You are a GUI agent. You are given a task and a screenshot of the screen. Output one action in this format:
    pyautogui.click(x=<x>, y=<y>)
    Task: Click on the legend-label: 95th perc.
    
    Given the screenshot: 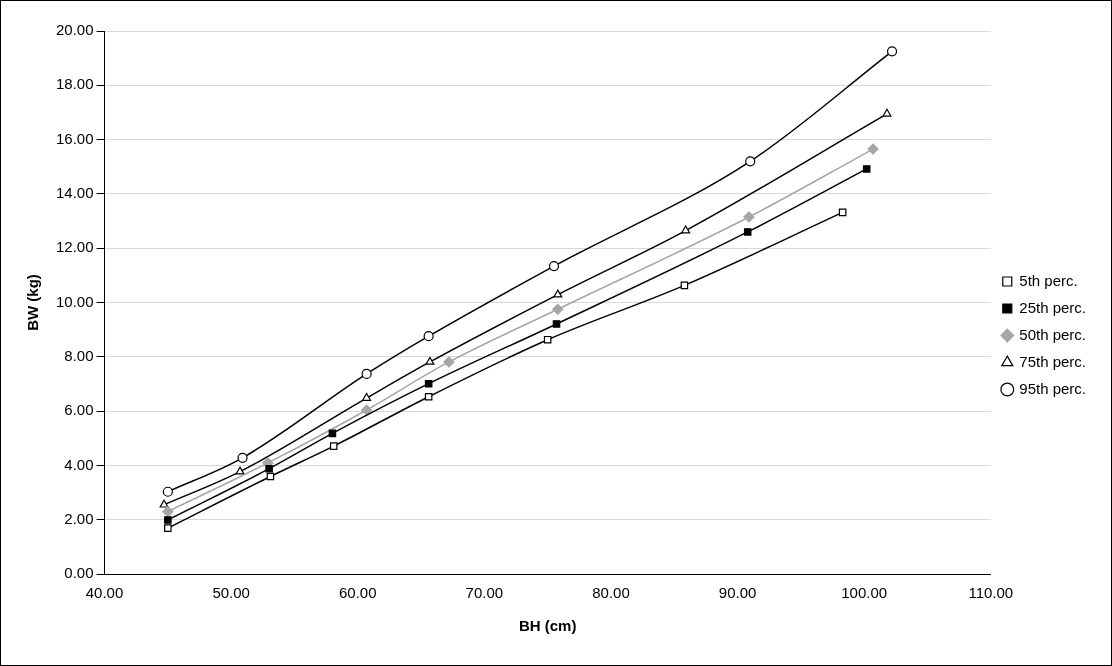 What is the action you would take?
    pyautogui.click(x=1053, y=388)
    